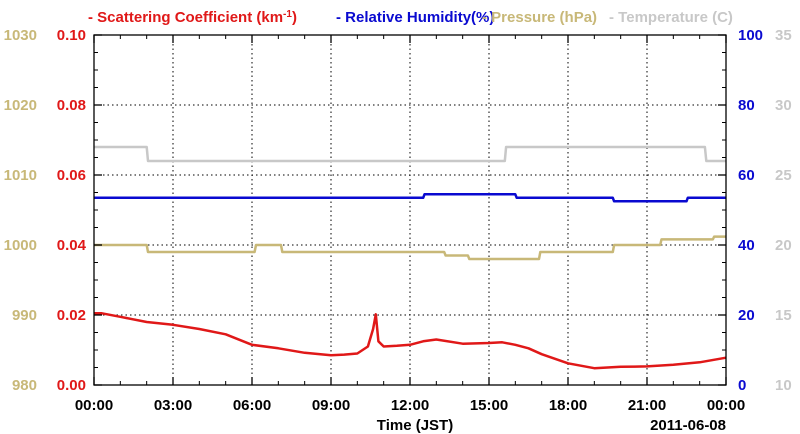 The height and width of the screenshot is (434, 800). What do you see at coordinates (20, 35) in the screenshot?
I see `pressure-tick-label: 1030` at bounding box center [20, 35].